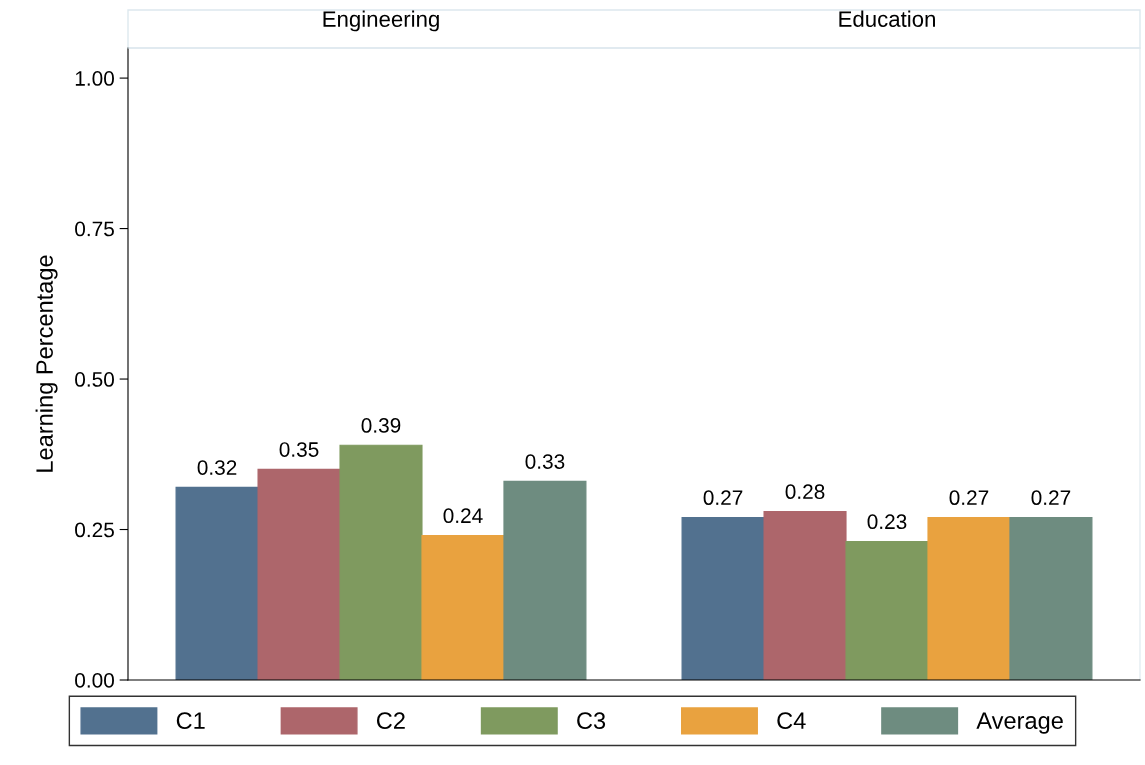 Image resolution: width=1145 pixels, height=765 pixels. Describe the element at coordinates (381, 21) in the screenshot. I see `x-tick-label: Engineering` at that location.